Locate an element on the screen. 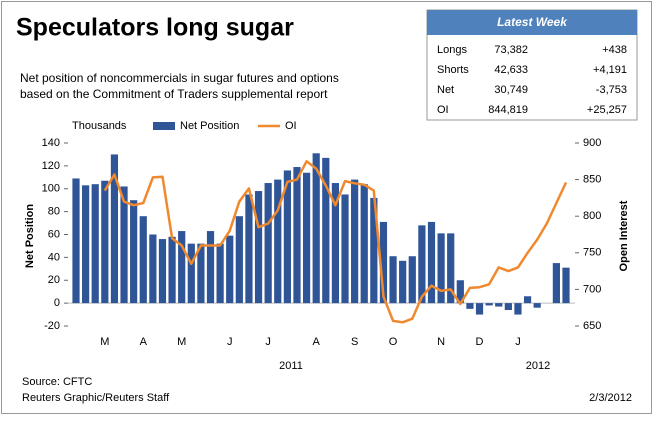 The image size is (654, 421). table-label: Net is located at coordinates (445, 90).